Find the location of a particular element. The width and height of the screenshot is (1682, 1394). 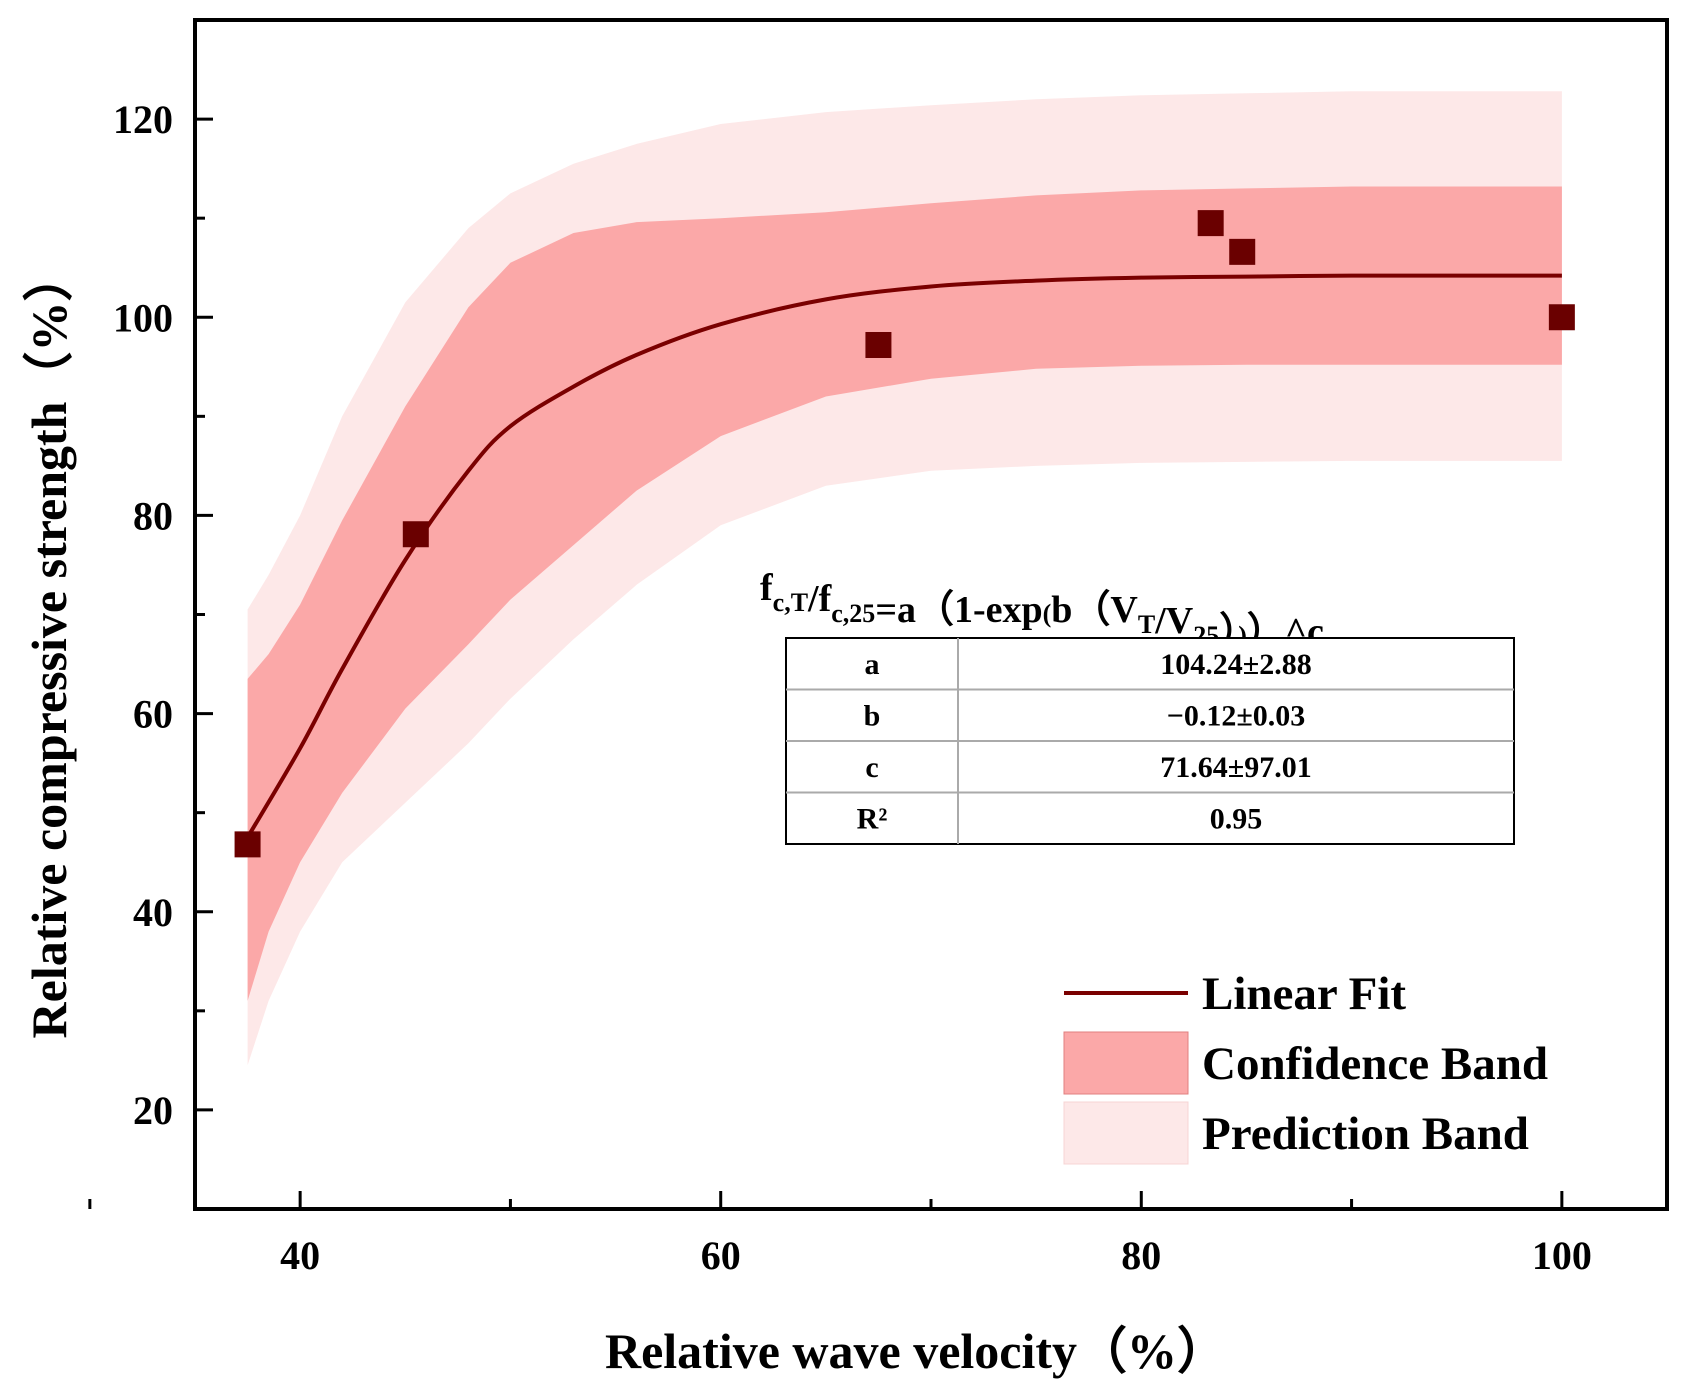

table-param-name: R² is located at coordinates (872, 819).